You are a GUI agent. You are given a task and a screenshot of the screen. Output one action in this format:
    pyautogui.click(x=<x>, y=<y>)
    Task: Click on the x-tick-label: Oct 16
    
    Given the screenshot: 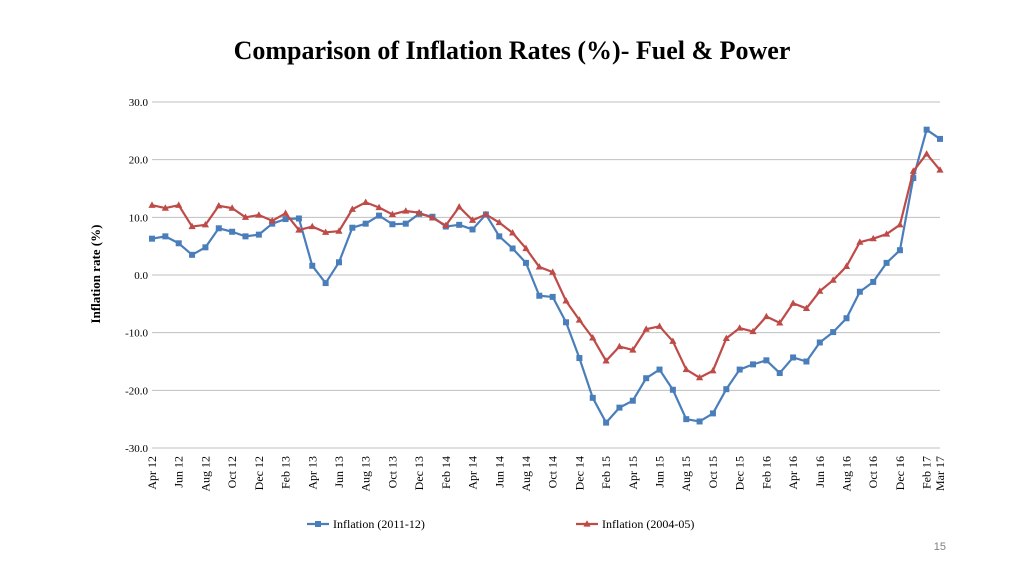 What is the action you would take?
    pyautogui.click(x=873, y=472)
    